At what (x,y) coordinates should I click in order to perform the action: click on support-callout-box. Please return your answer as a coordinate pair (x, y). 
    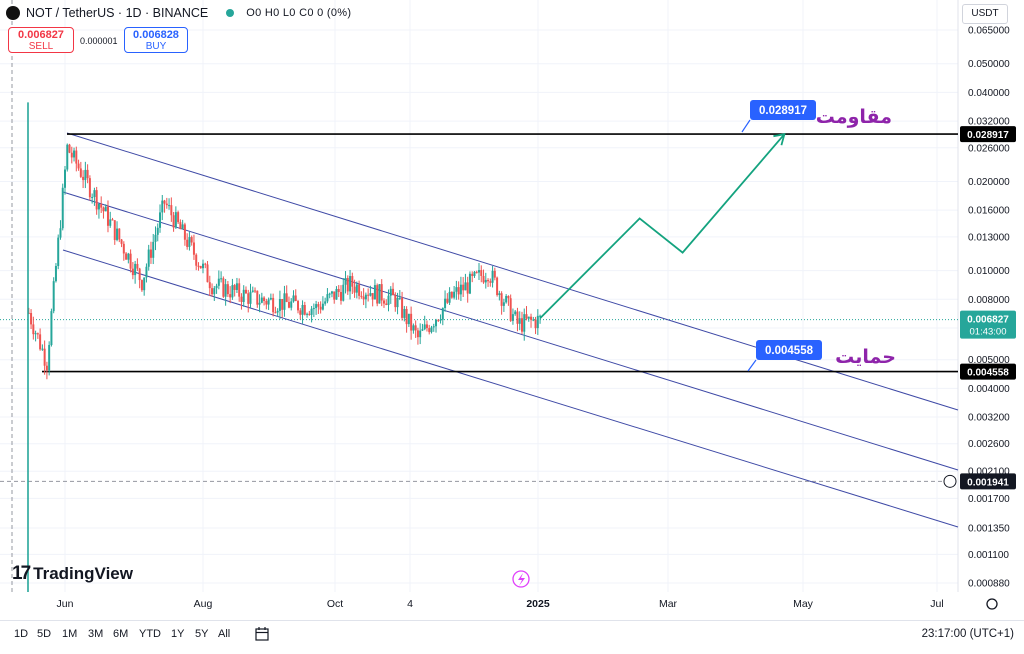
    Looking at the image, I should click on (789, 350).